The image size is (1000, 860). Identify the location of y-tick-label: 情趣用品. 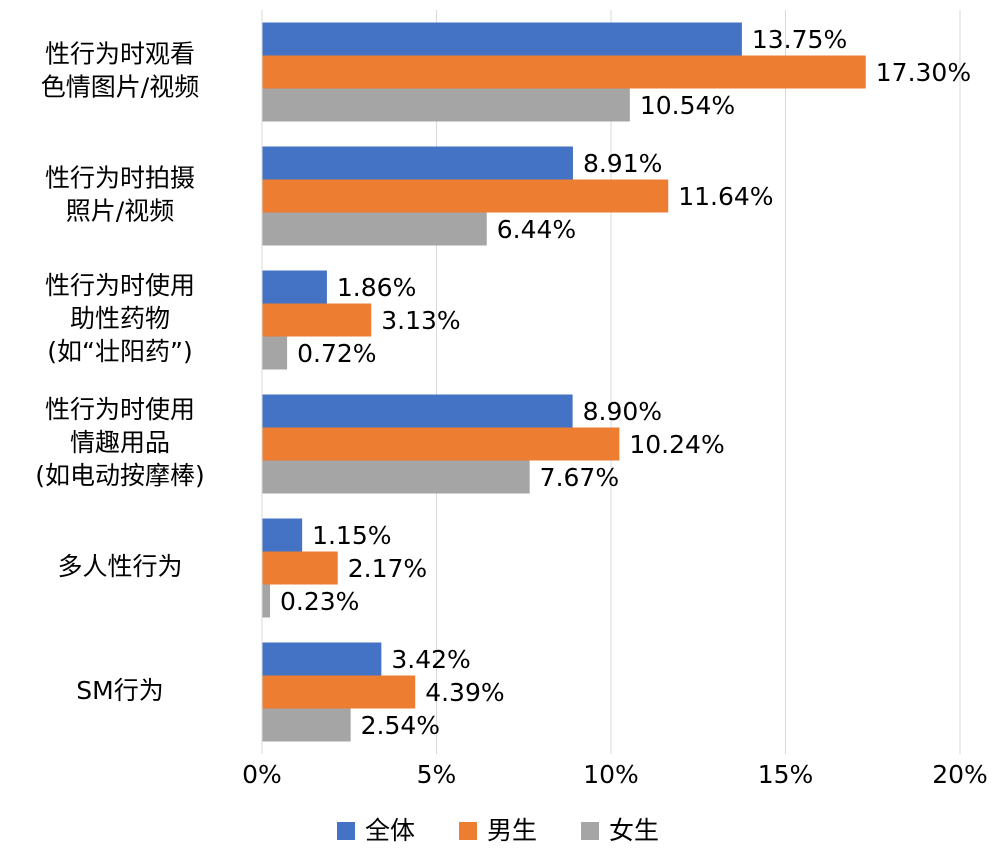
(120, 442).